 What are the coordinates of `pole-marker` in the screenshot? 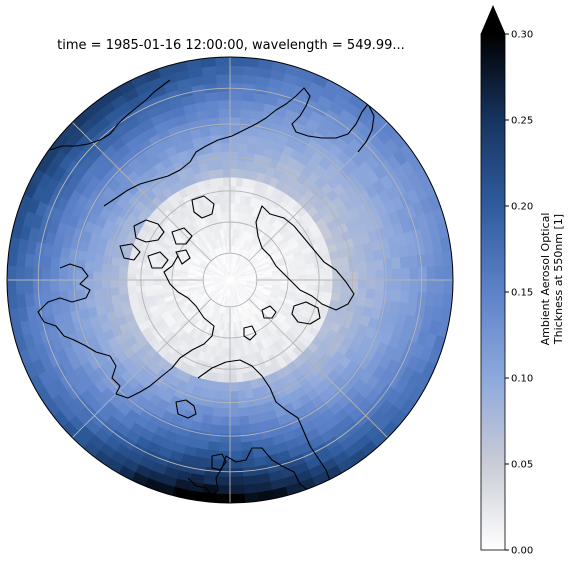 It's located at (230, 280).